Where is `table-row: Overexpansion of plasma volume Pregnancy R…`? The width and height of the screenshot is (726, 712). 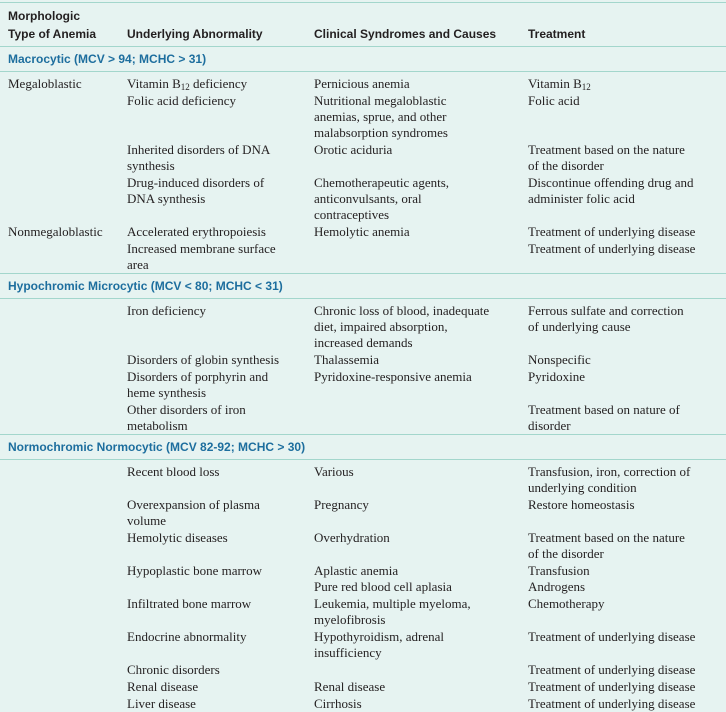 table-row: Overexpansion of plasma volume Pregnancy R… is located at coordinates (363, 512).